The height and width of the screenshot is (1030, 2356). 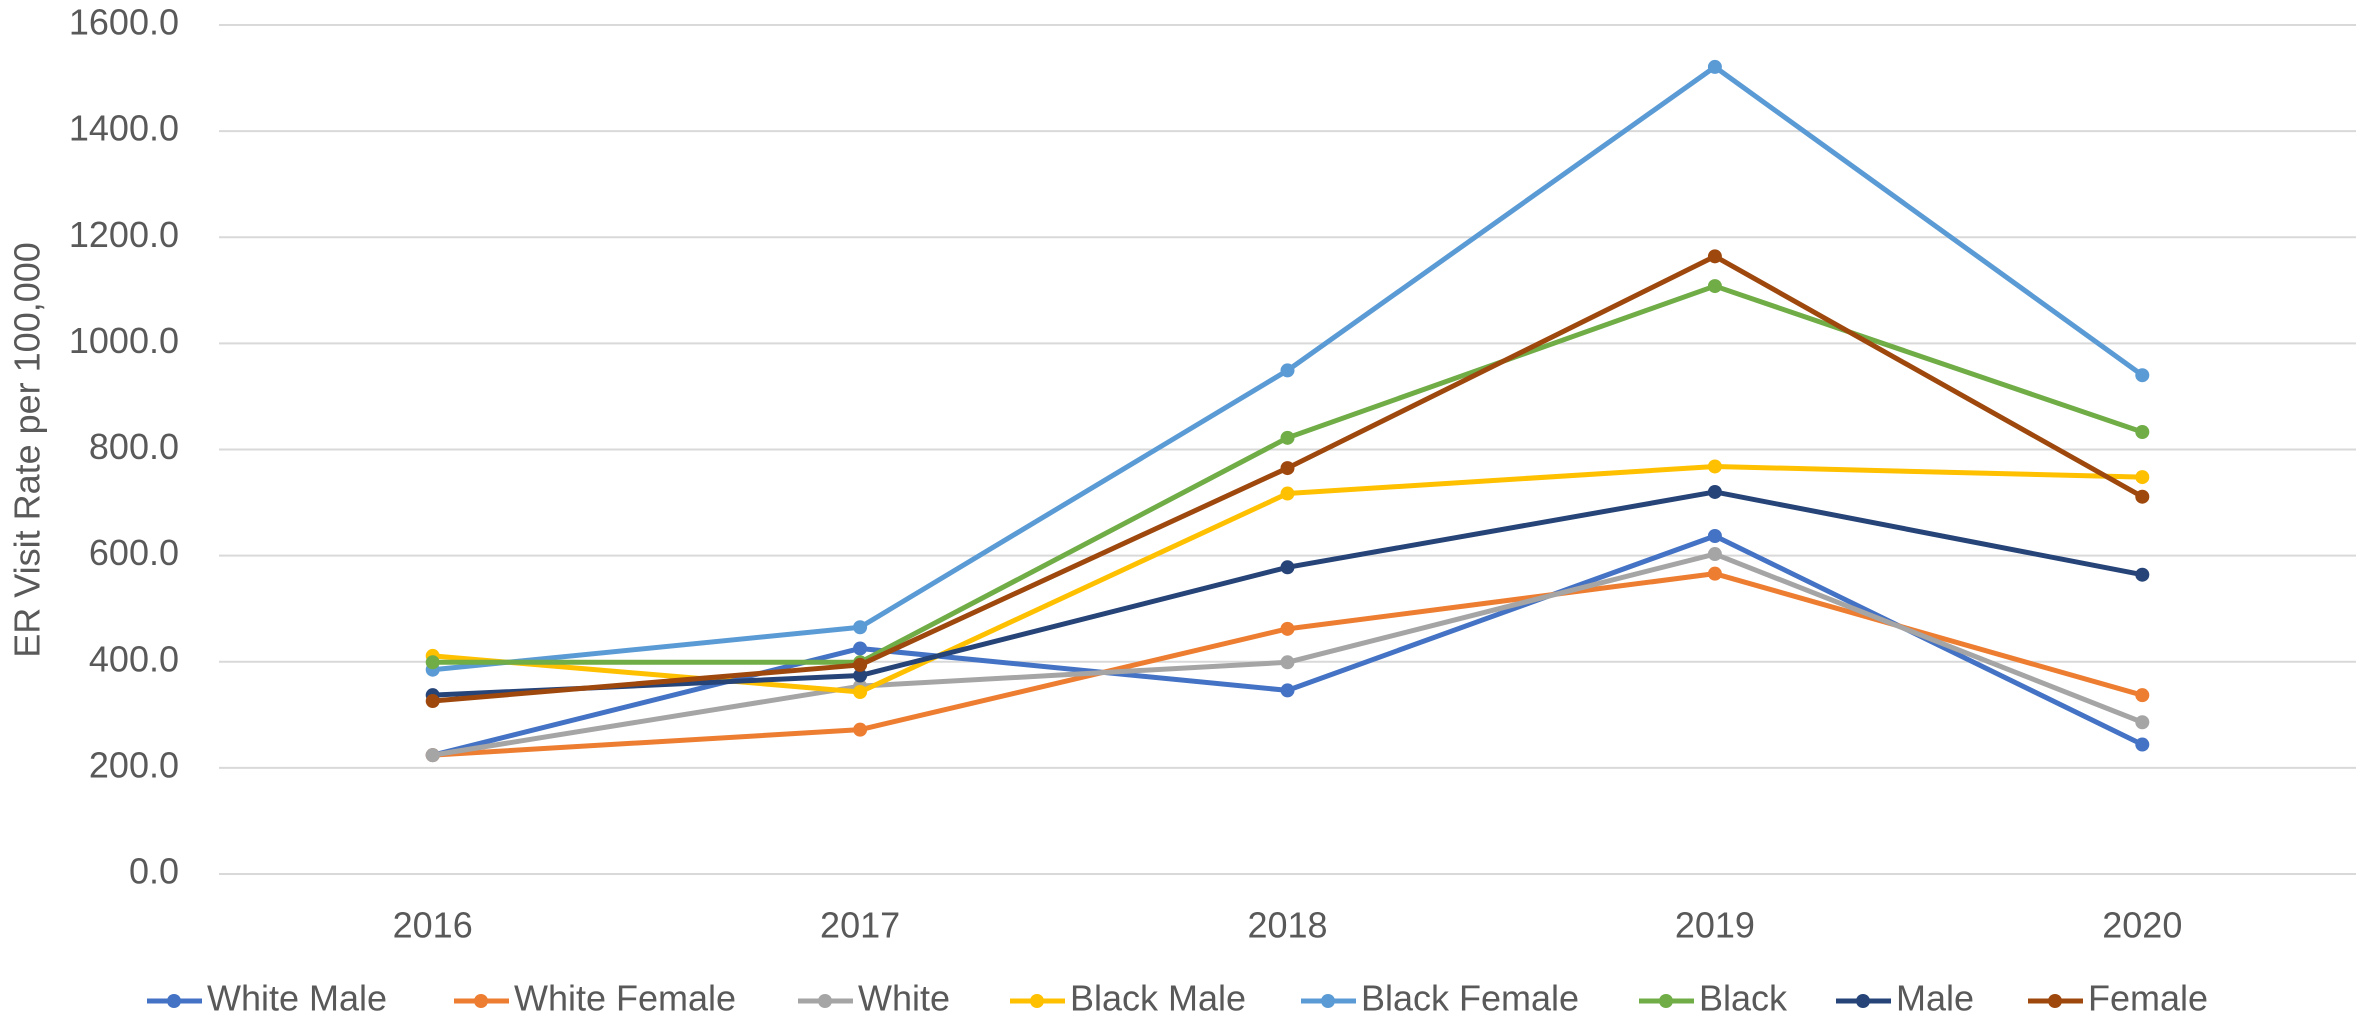 What do you see at coordinates (2142, 925) in the screenshot?
I see `x-tick-label: 2020` at bounding box center [2142, 925].